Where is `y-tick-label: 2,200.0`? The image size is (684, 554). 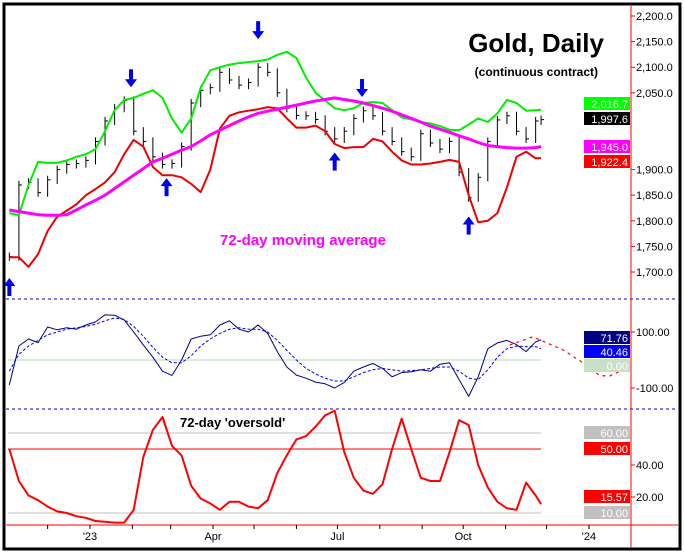 y-tick-label: 2,200.0 is located at coordinates (654, 17).